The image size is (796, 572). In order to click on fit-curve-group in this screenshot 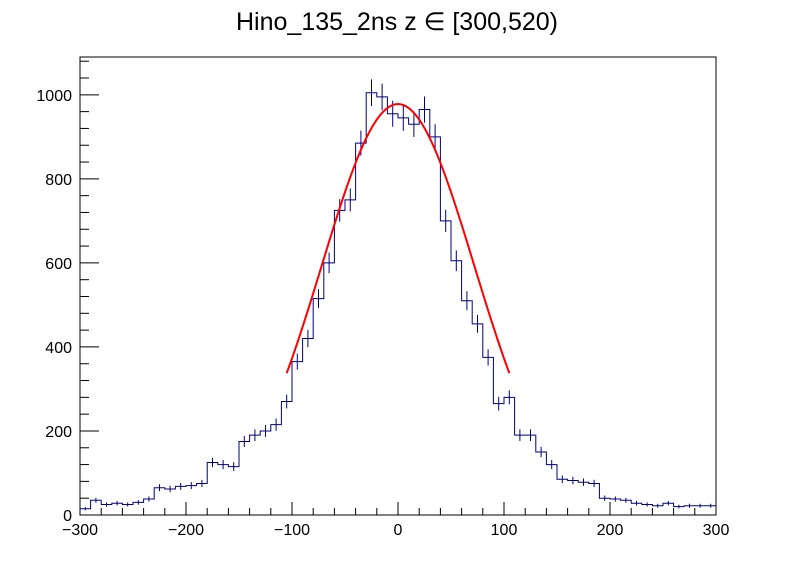, I will do `click(398, 238)`.